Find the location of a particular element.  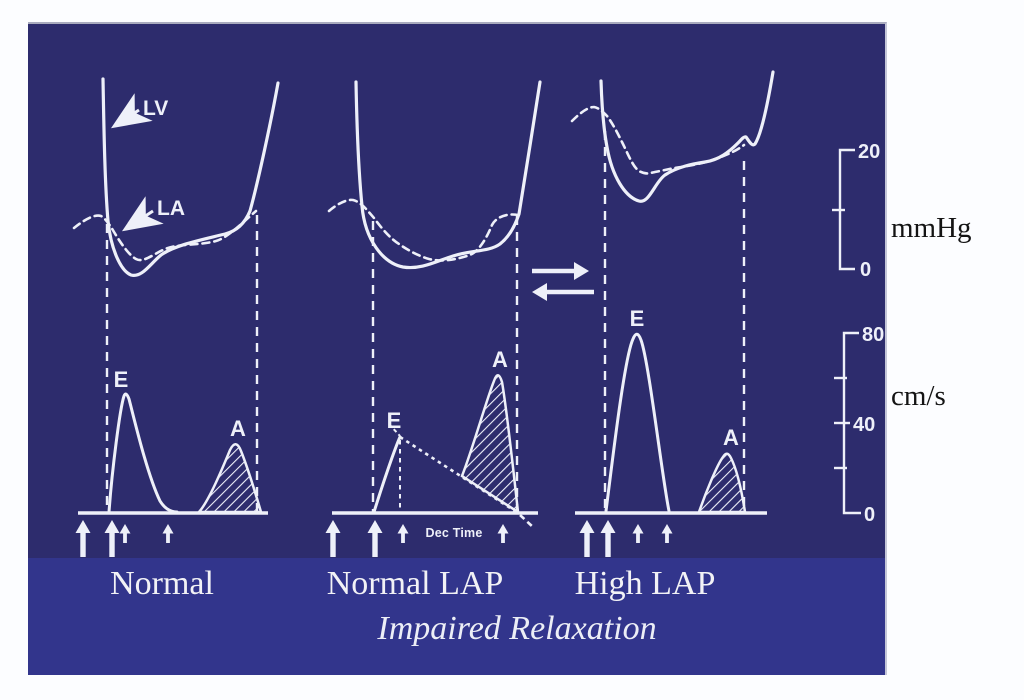

deceleration-slope-tail is located at coordinates (527, 521).